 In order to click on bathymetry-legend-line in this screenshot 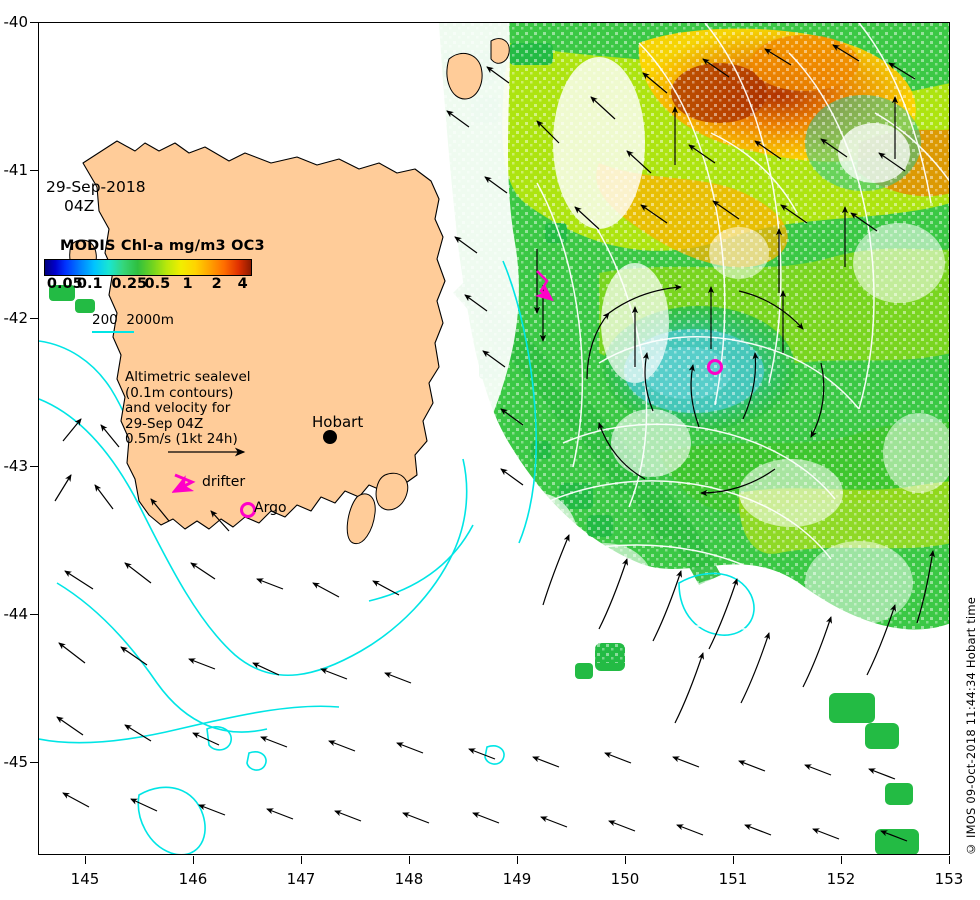, I will do `click(113, 332)`.